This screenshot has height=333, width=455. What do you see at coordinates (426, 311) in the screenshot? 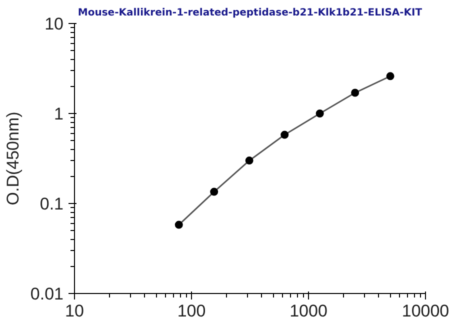
I see `x-tick-label: 10000` at bounding box center [426, 311].